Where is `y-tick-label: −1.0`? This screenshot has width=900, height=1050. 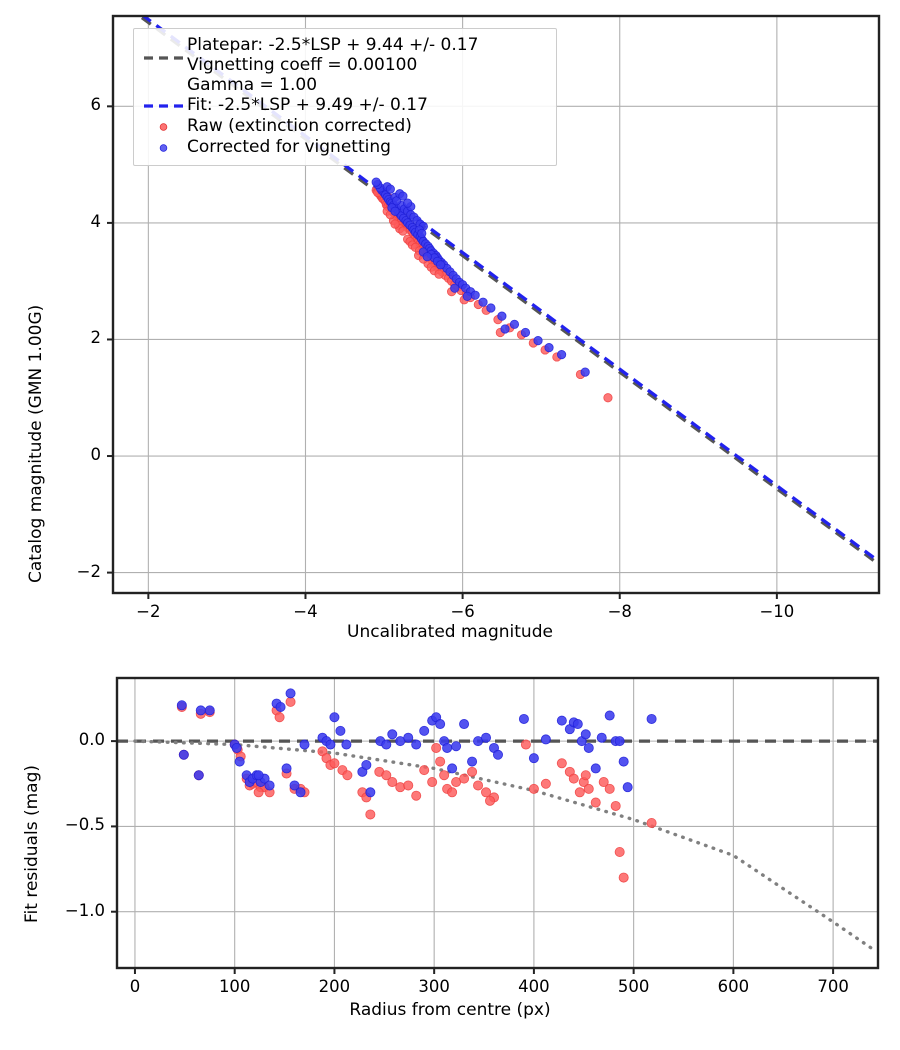
y-tick-label: −1.0 is located at coordinates (84, 910).